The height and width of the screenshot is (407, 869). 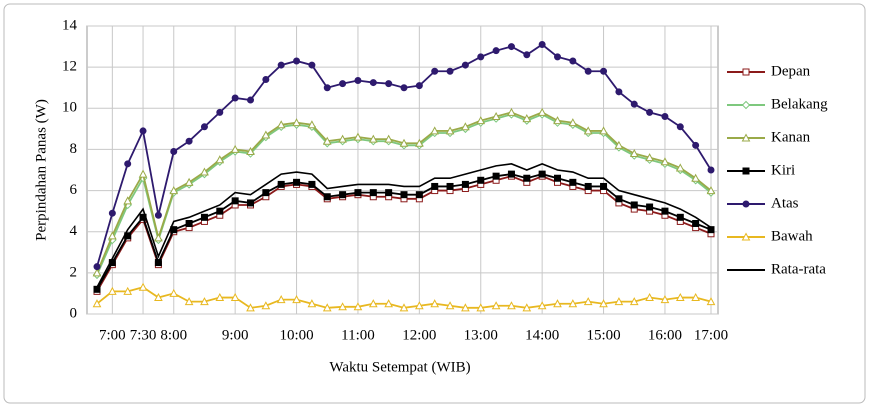 I want to click on x-axis-label: Waktu Setempat (WIB), so click(x=399, y=367).